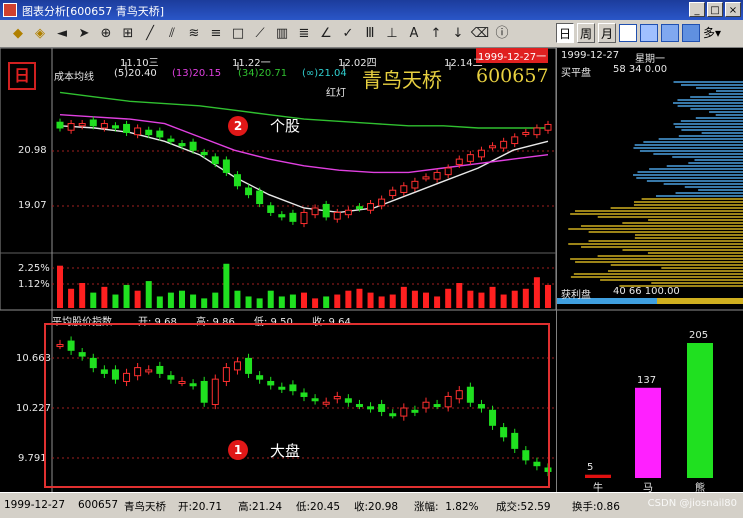  I want to click on status-close: 收:20.98, so click(376, 507).